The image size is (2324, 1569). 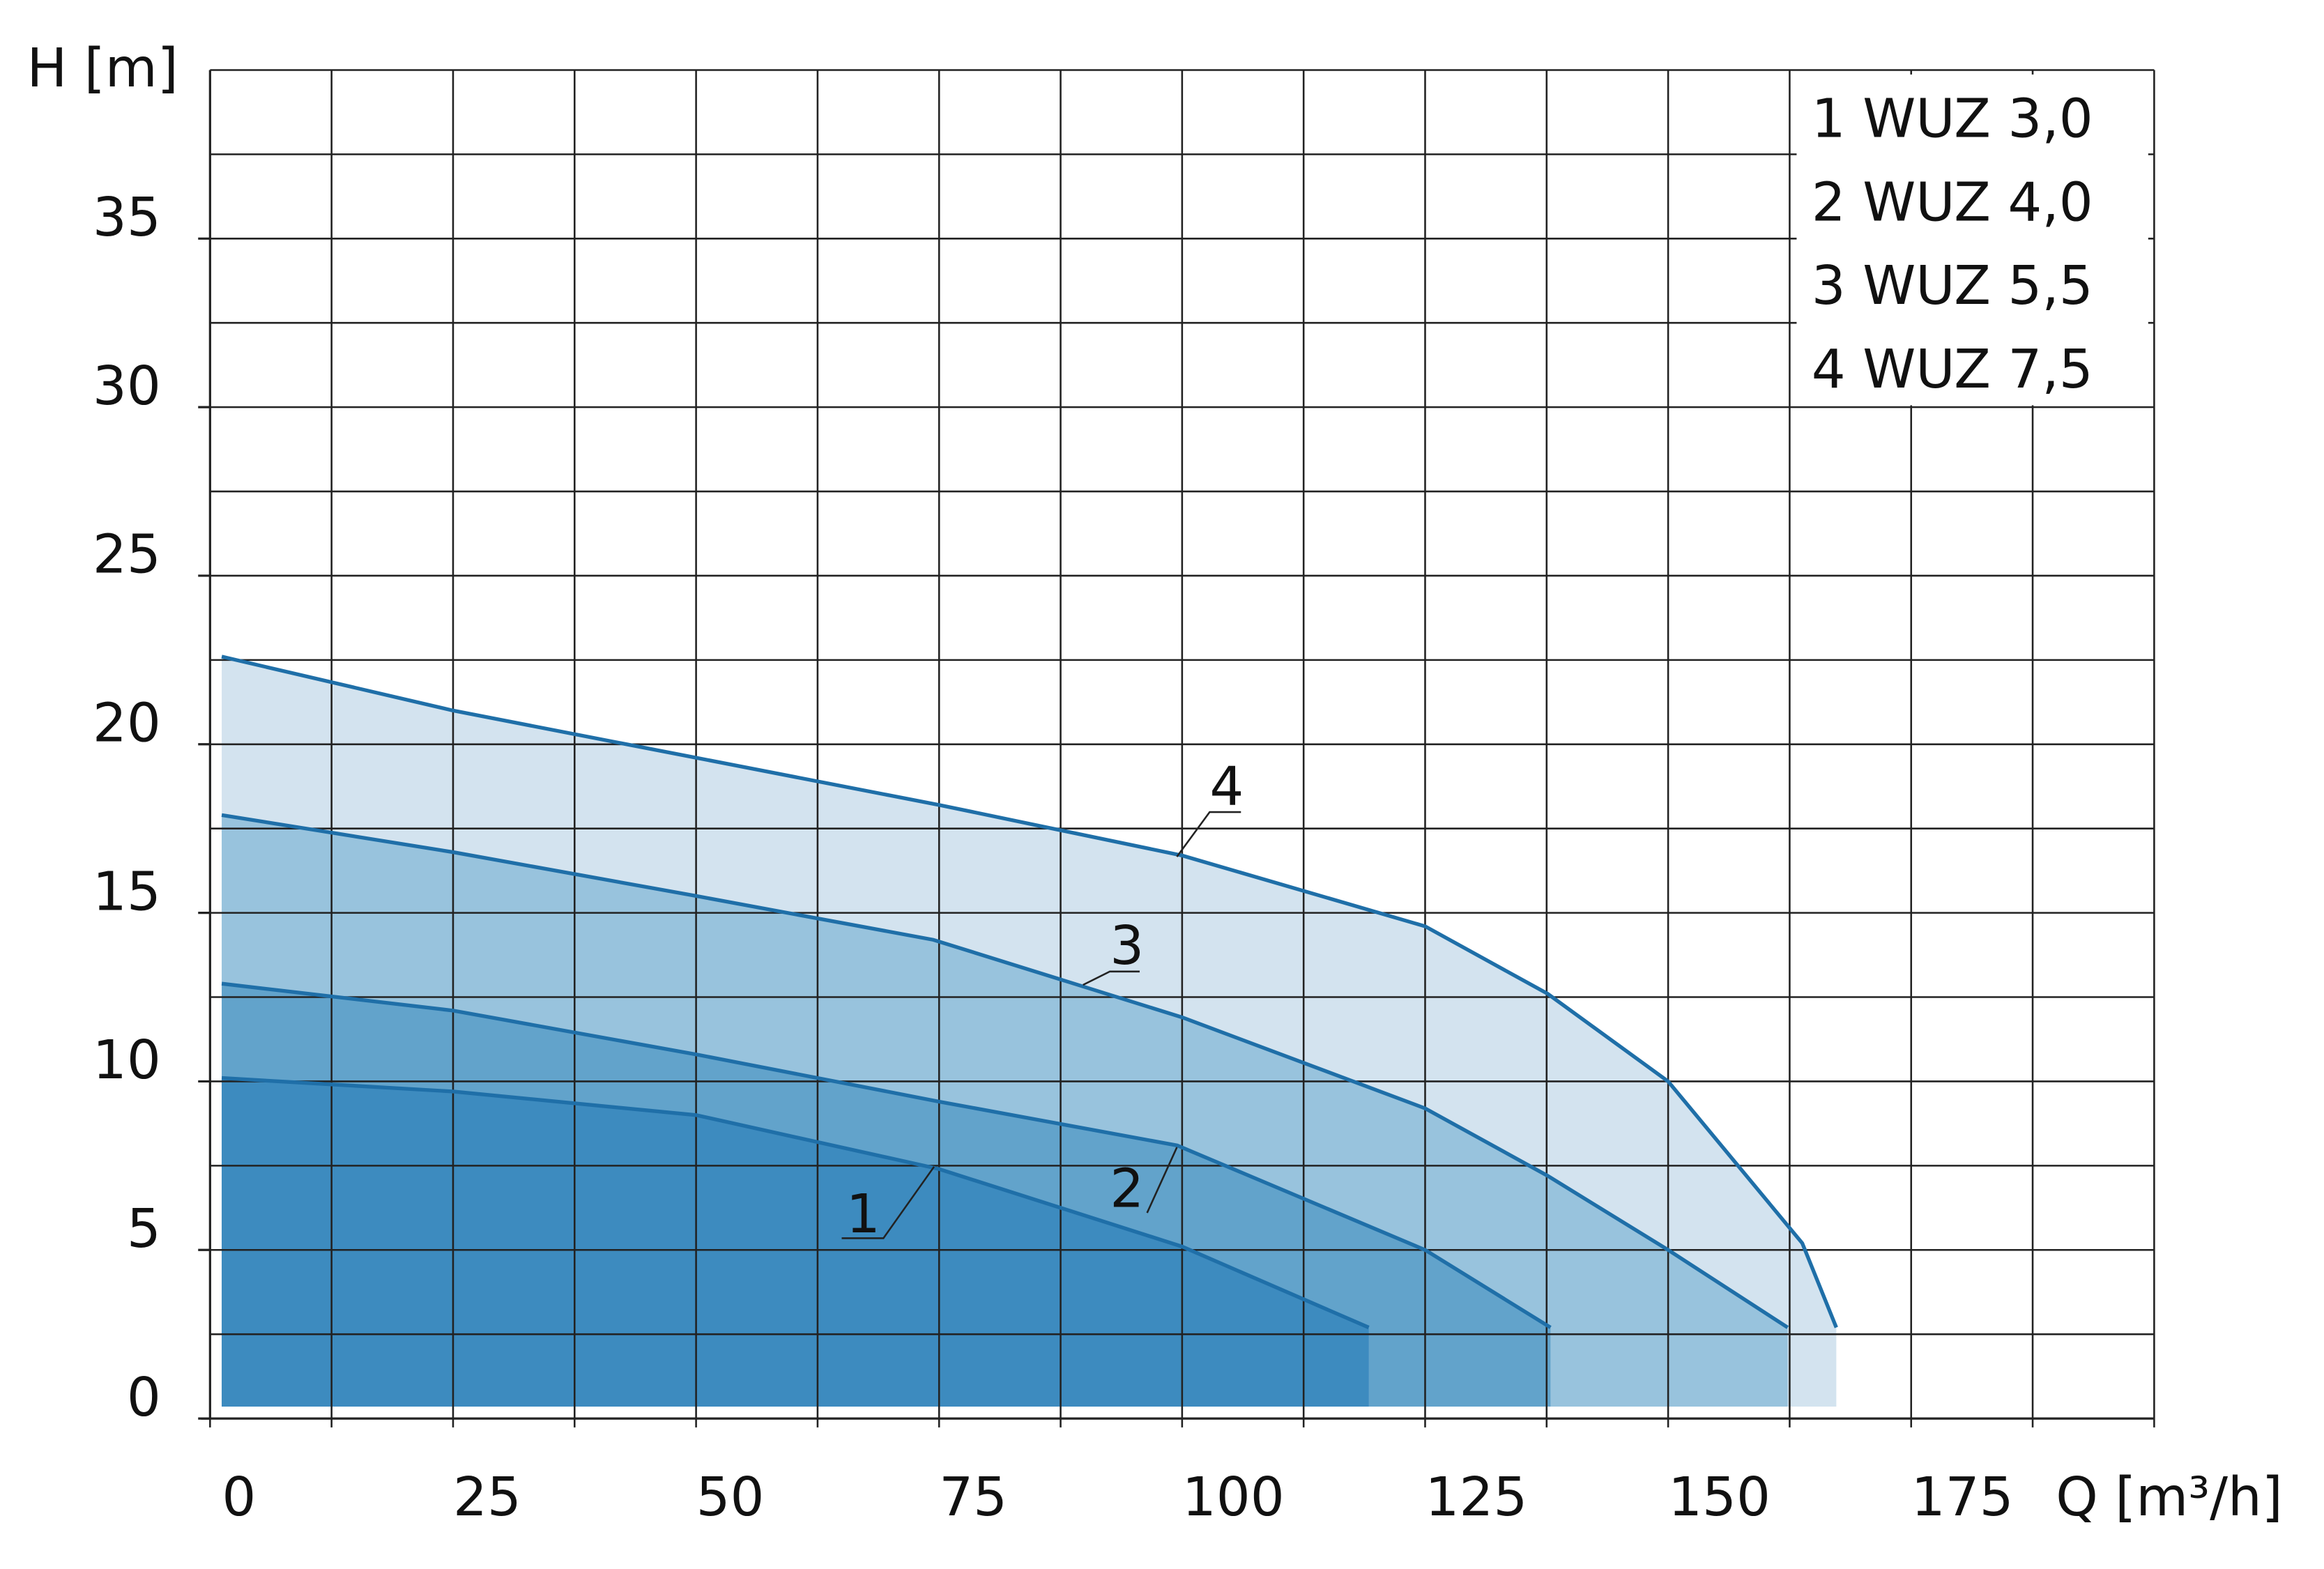 What do you see at coordinates (1953, 203) in the screenshot?
I see `legend-entry: 2 WUZ 4,0` at bounding box center [1953, 203].